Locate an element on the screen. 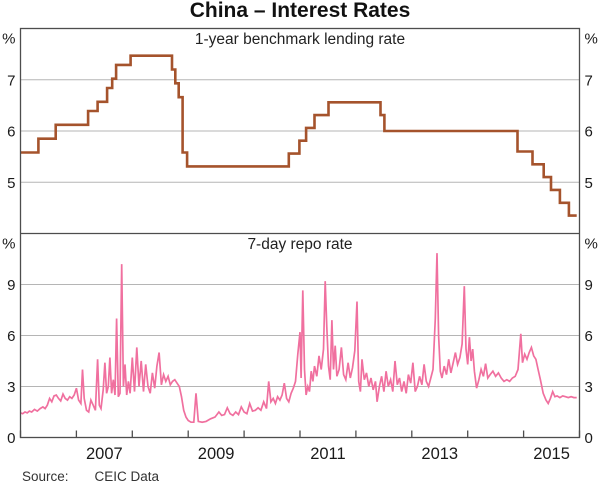  source-label: Source: is located at coordinates (45, 476).